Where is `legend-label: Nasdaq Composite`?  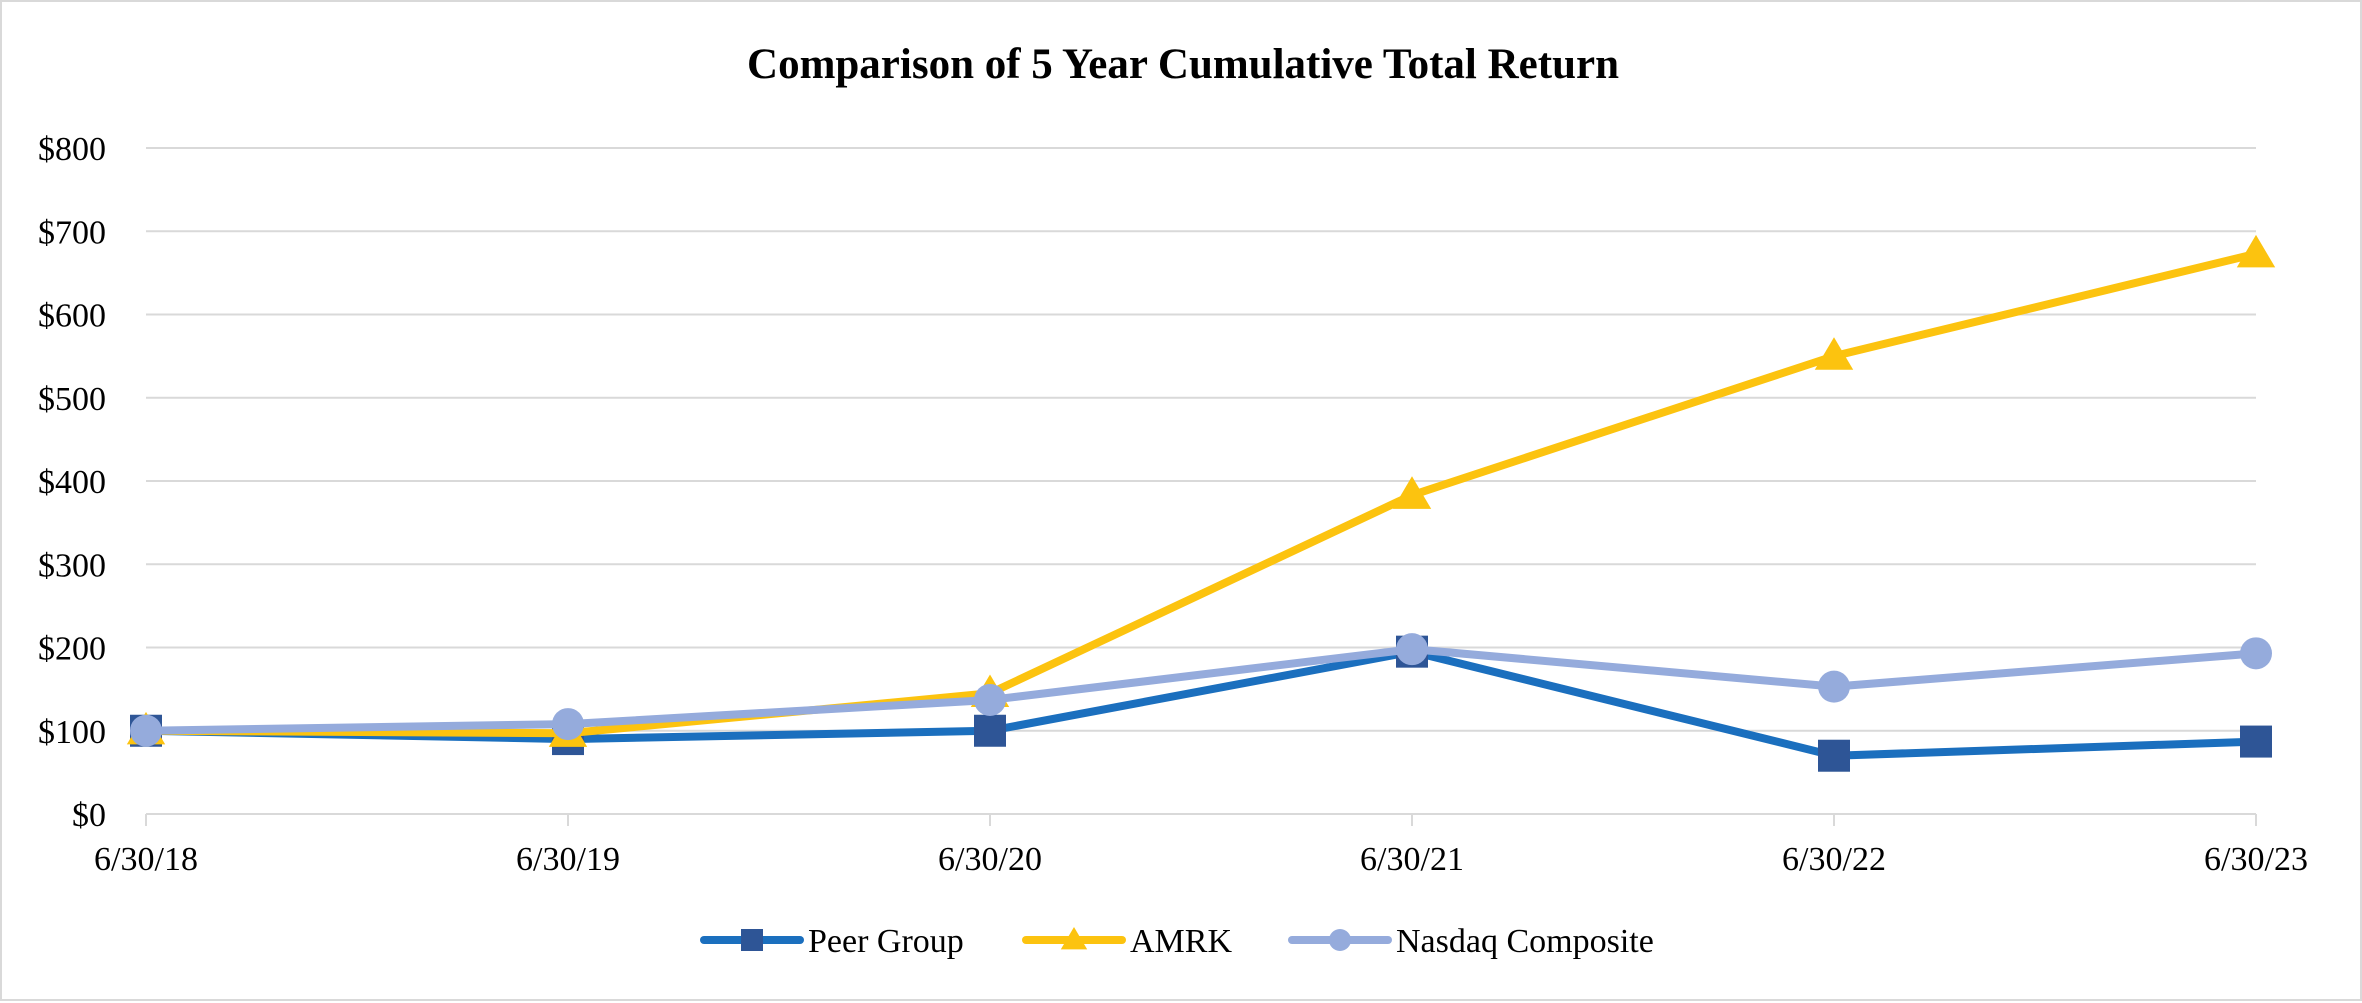
legend-label: Nasdaq Composite is located at coordinates (1525, 941).